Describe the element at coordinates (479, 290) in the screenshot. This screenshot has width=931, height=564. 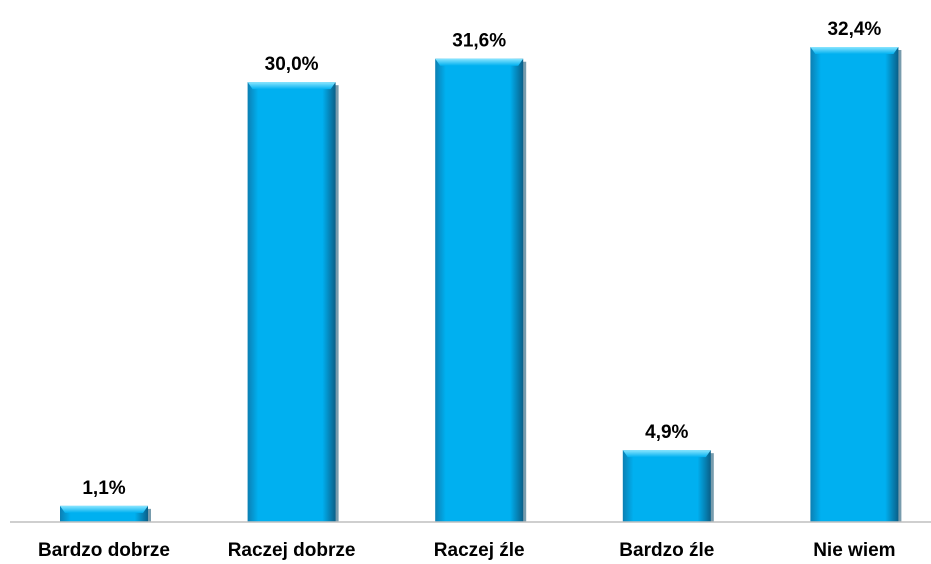
I see `bar-raczej-źle` at that location.